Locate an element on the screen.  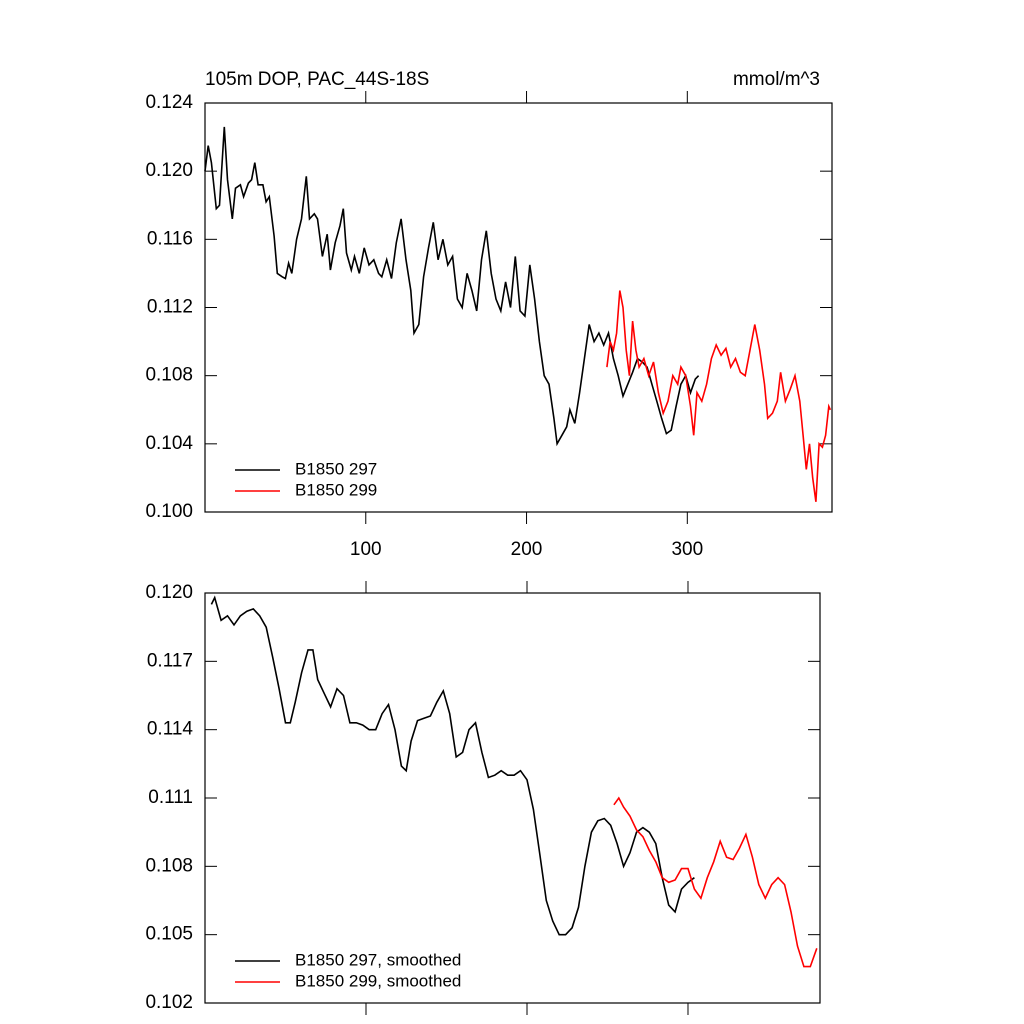
x-tick-label: 200 is located at coordinates (527, 549).